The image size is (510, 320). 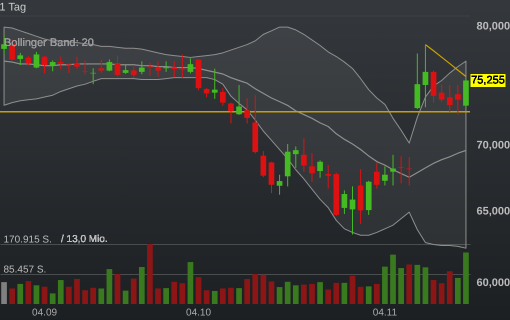 I want to click on annotation: / 13,0 Mio., so click(x=84, y=239).